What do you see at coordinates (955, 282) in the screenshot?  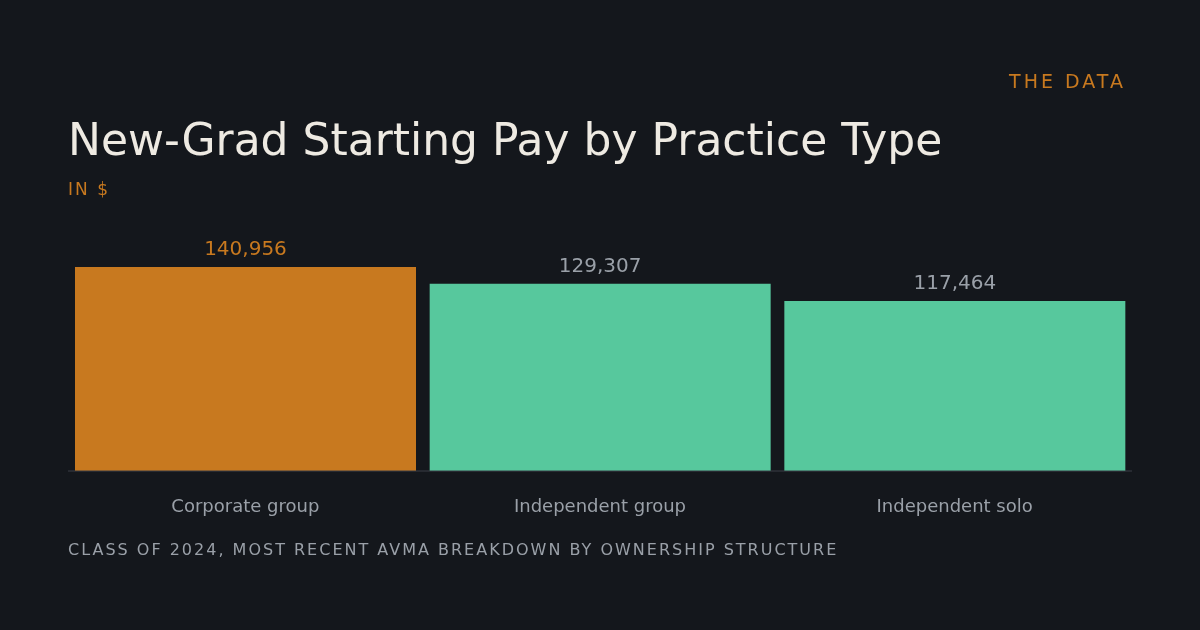 I see `data-label: 117,464` at bounding box center [955, 282].